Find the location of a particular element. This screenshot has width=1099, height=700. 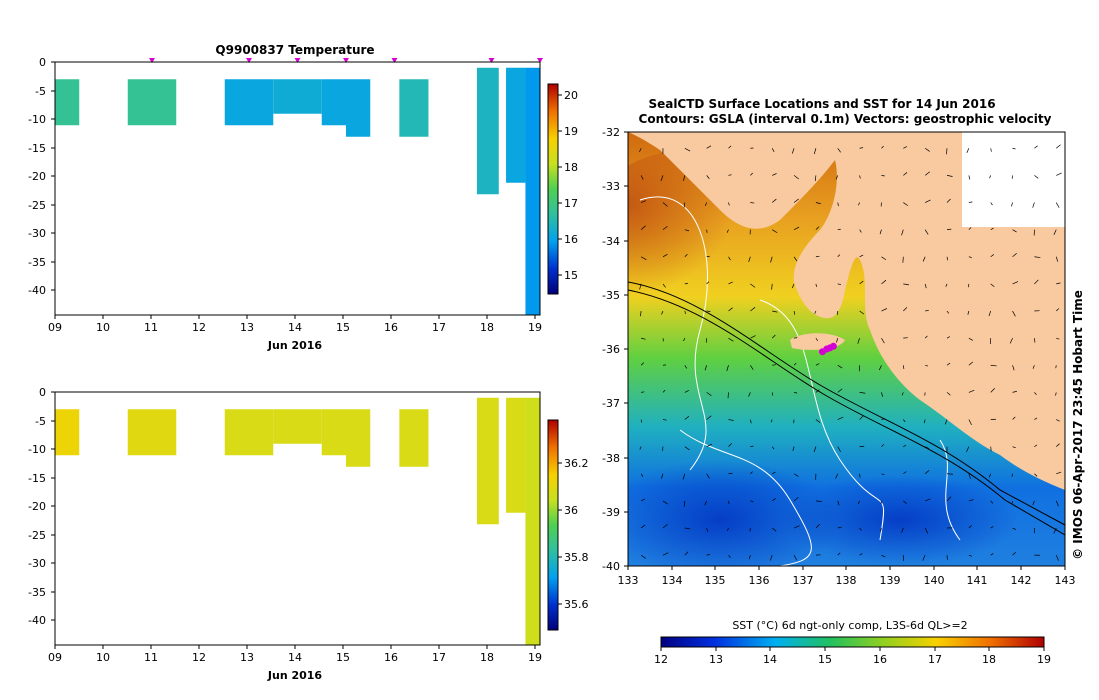

sst-cbar-tick: 13 is located at coordinates (716, 656).